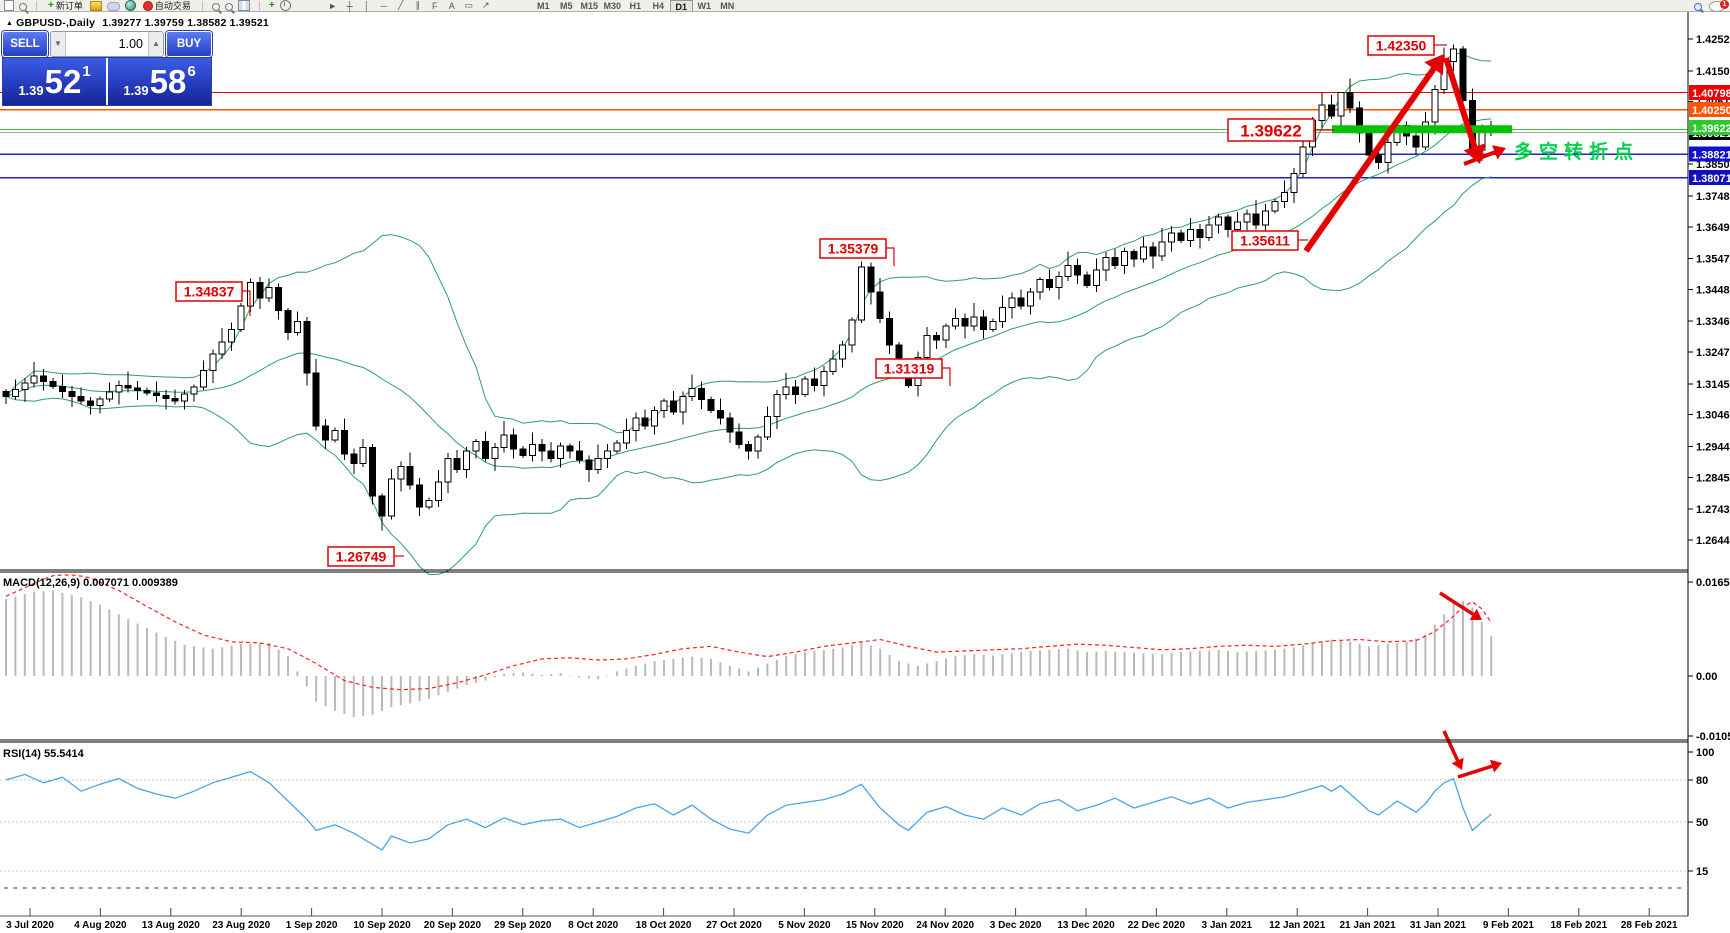 This screenshot has width=1730, height=933. What do you see at coordinates (485, 5) in the screenshot?
I see `arrow-tool-icon: ↗` at bounding box center [485, 5].